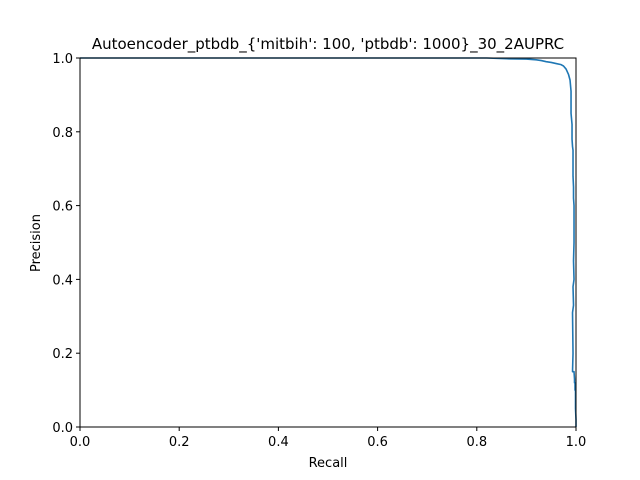  What do you see at coordinates (80, 442) in the screenshot?
I see `x-tick-label: 0.0` at bounding box center [80, 442].